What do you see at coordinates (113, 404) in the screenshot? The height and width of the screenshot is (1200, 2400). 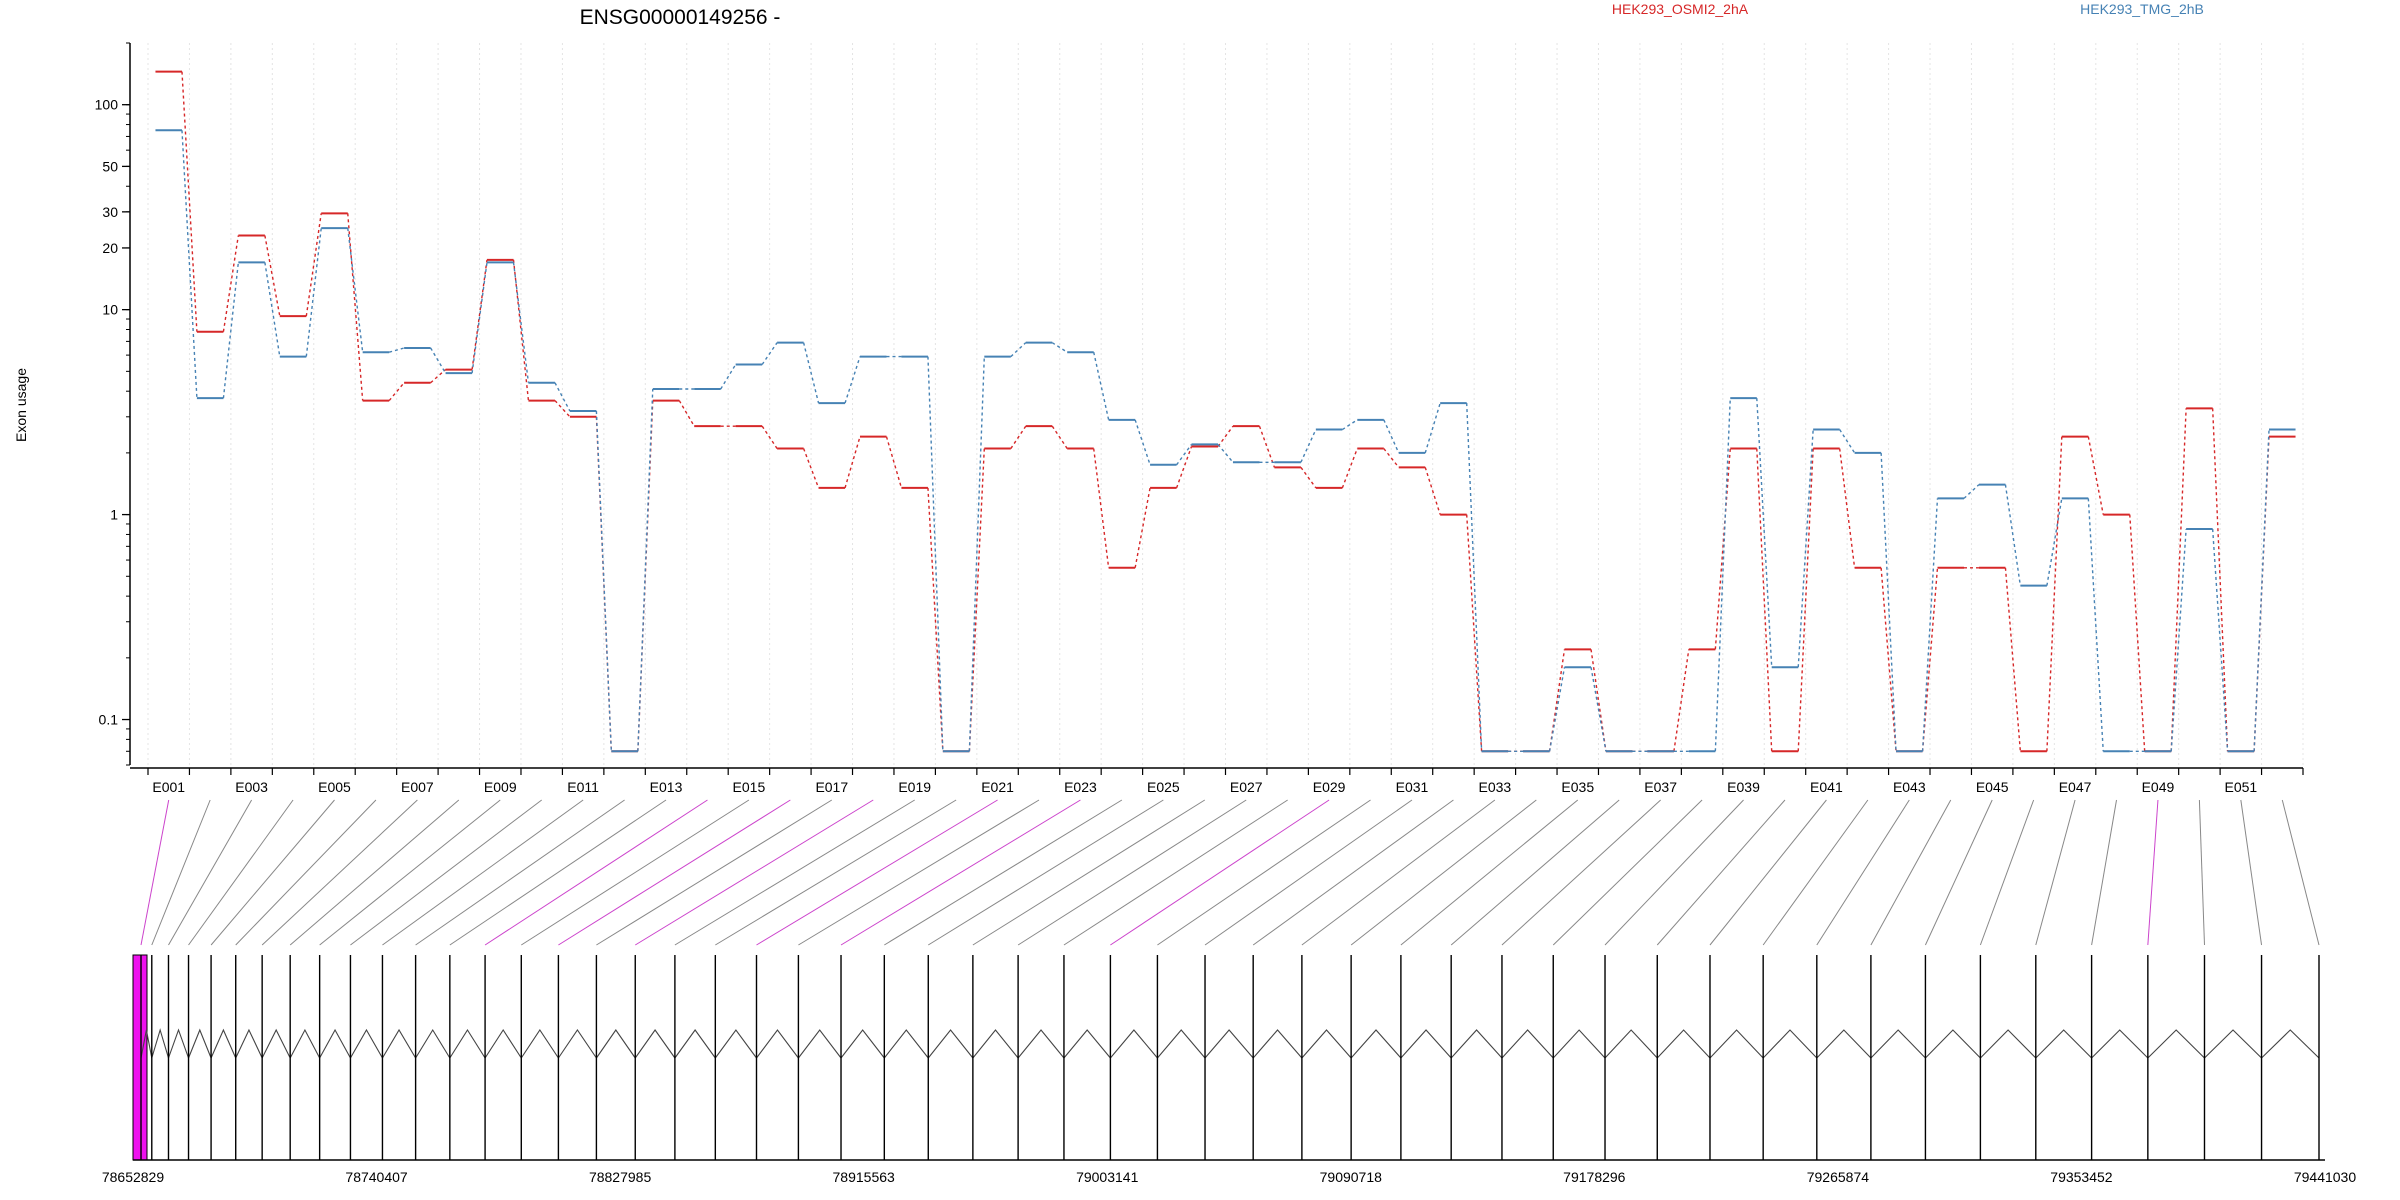 I see `y-axis: 0.1 1 10 20 30 50 100` at bounding box center [113, 404].